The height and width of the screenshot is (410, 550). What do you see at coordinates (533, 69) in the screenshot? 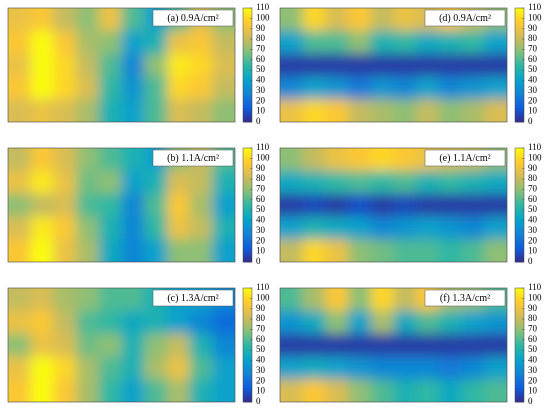
I see `colorbar-tick-label: 50` at bounding box center [533, 69].